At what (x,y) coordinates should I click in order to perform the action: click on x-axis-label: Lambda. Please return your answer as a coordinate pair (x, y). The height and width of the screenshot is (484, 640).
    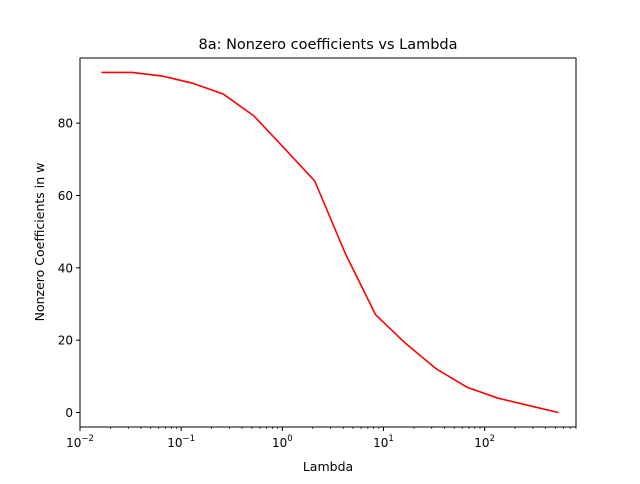
    Looking at the image, I should click on (328, 466).